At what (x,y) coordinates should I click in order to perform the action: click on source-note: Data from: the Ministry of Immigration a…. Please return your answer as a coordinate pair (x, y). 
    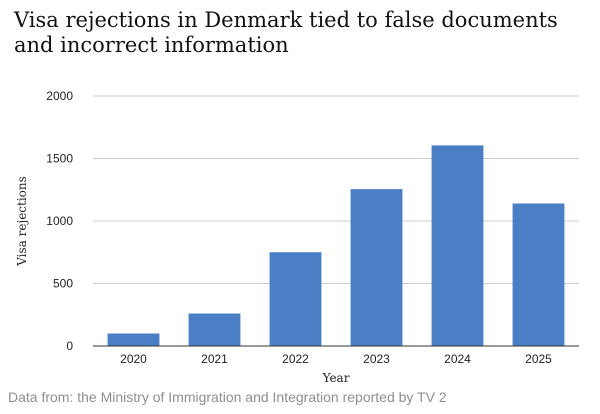
    Looking at the image, I should click on (227, 397).